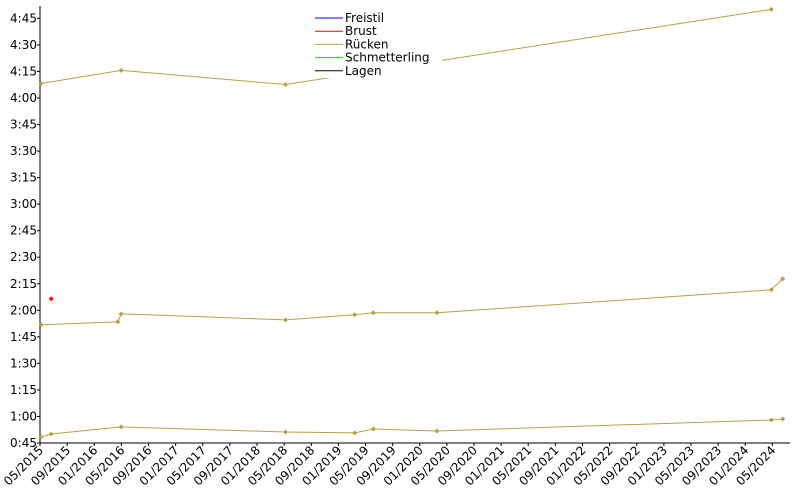 Image resolution: width=800 pixels, height=500 pixels. What do you see at coordinates (23, 98) in the screenshot?
I see `y-tick-label: 4:00` at bounding box center [23, 98].